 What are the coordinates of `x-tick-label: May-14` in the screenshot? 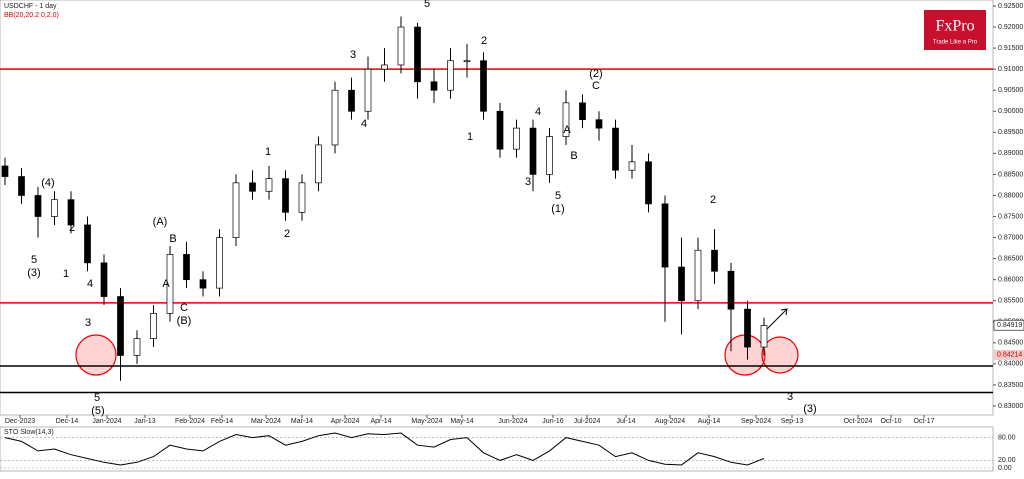 It's located at (461, 421).